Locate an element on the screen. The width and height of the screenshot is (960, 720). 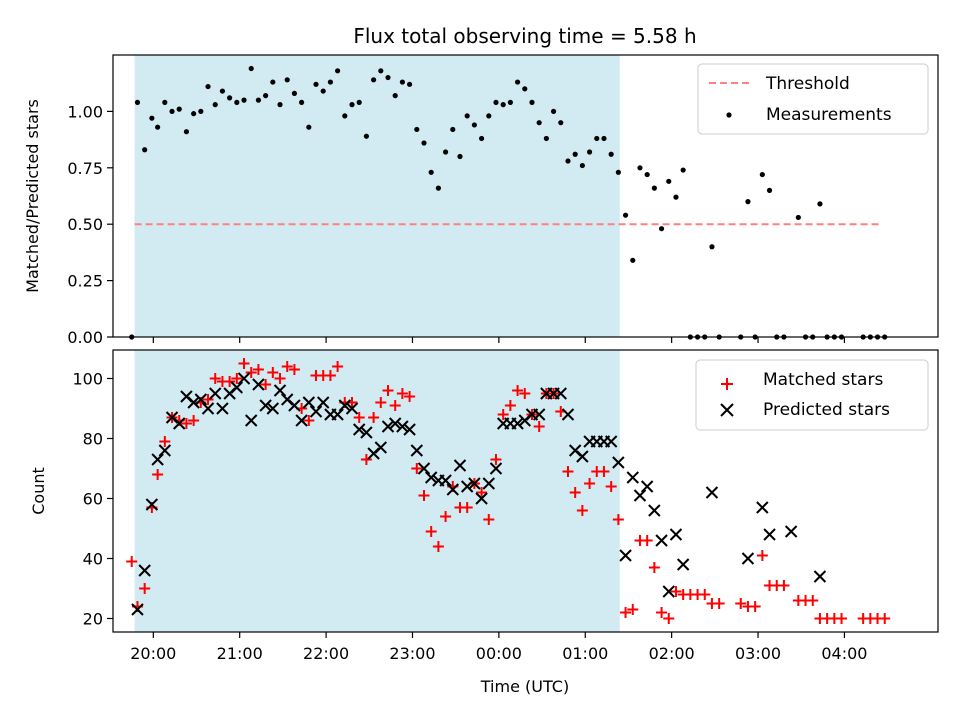
x-tick-label: 23:00 is located at coordinates (412, 653).